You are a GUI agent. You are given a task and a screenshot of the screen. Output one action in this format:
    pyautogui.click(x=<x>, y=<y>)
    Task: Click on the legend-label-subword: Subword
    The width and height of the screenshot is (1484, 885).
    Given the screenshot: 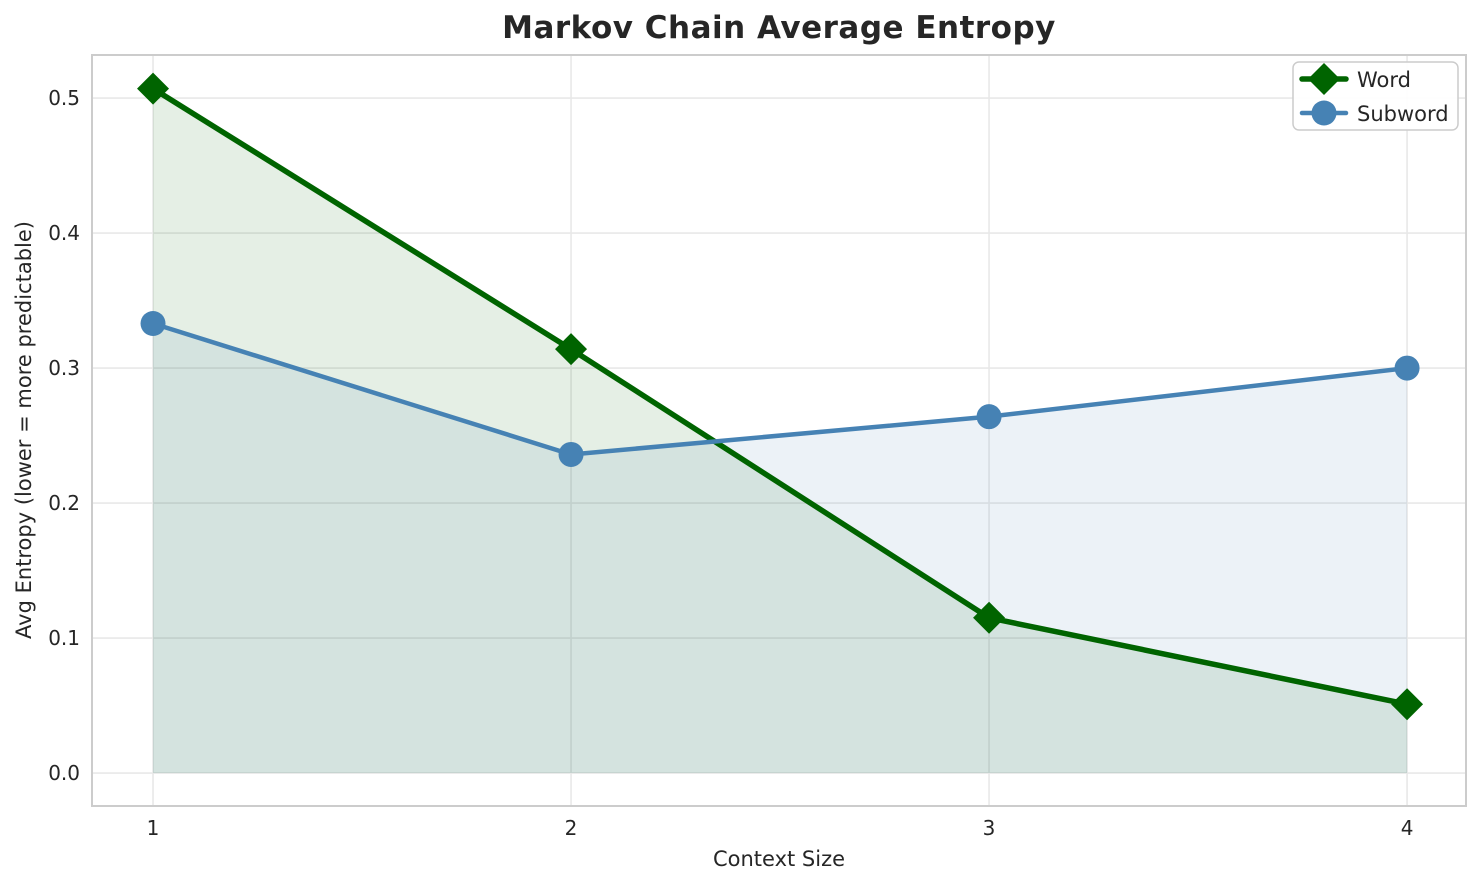 What is the action you would take?
    pyautogui.click(x=1403, y=114)
    